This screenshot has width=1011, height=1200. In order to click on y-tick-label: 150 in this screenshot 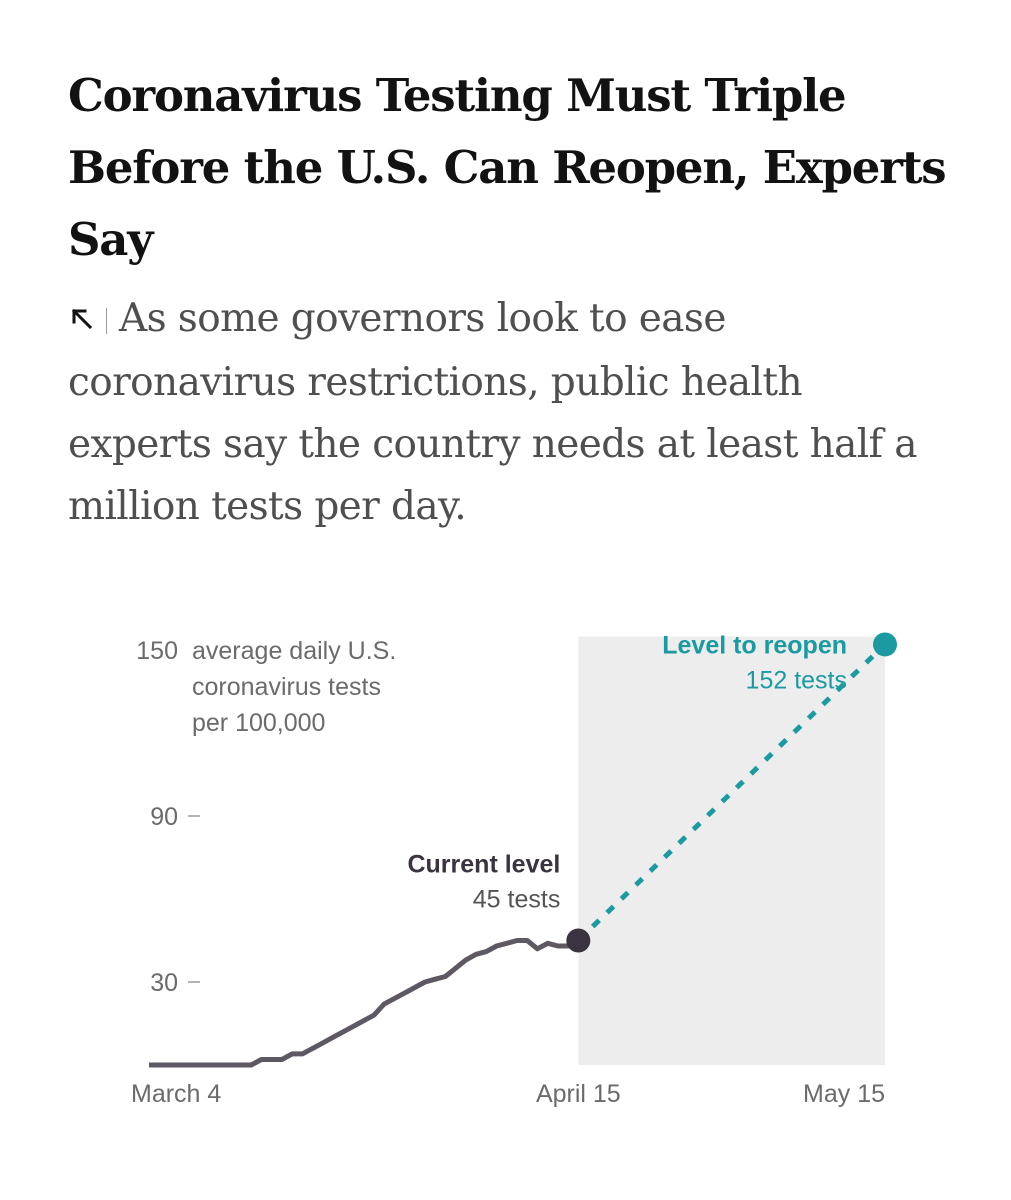, I will do `click(157, 651)`.